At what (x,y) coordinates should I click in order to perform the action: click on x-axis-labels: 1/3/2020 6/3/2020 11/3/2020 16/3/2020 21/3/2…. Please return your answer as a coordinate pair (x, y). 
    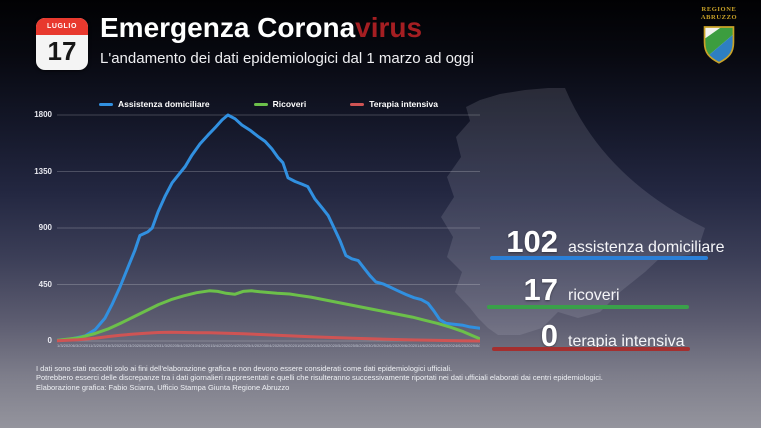
    Looking at the image, I should click on (268, 345).